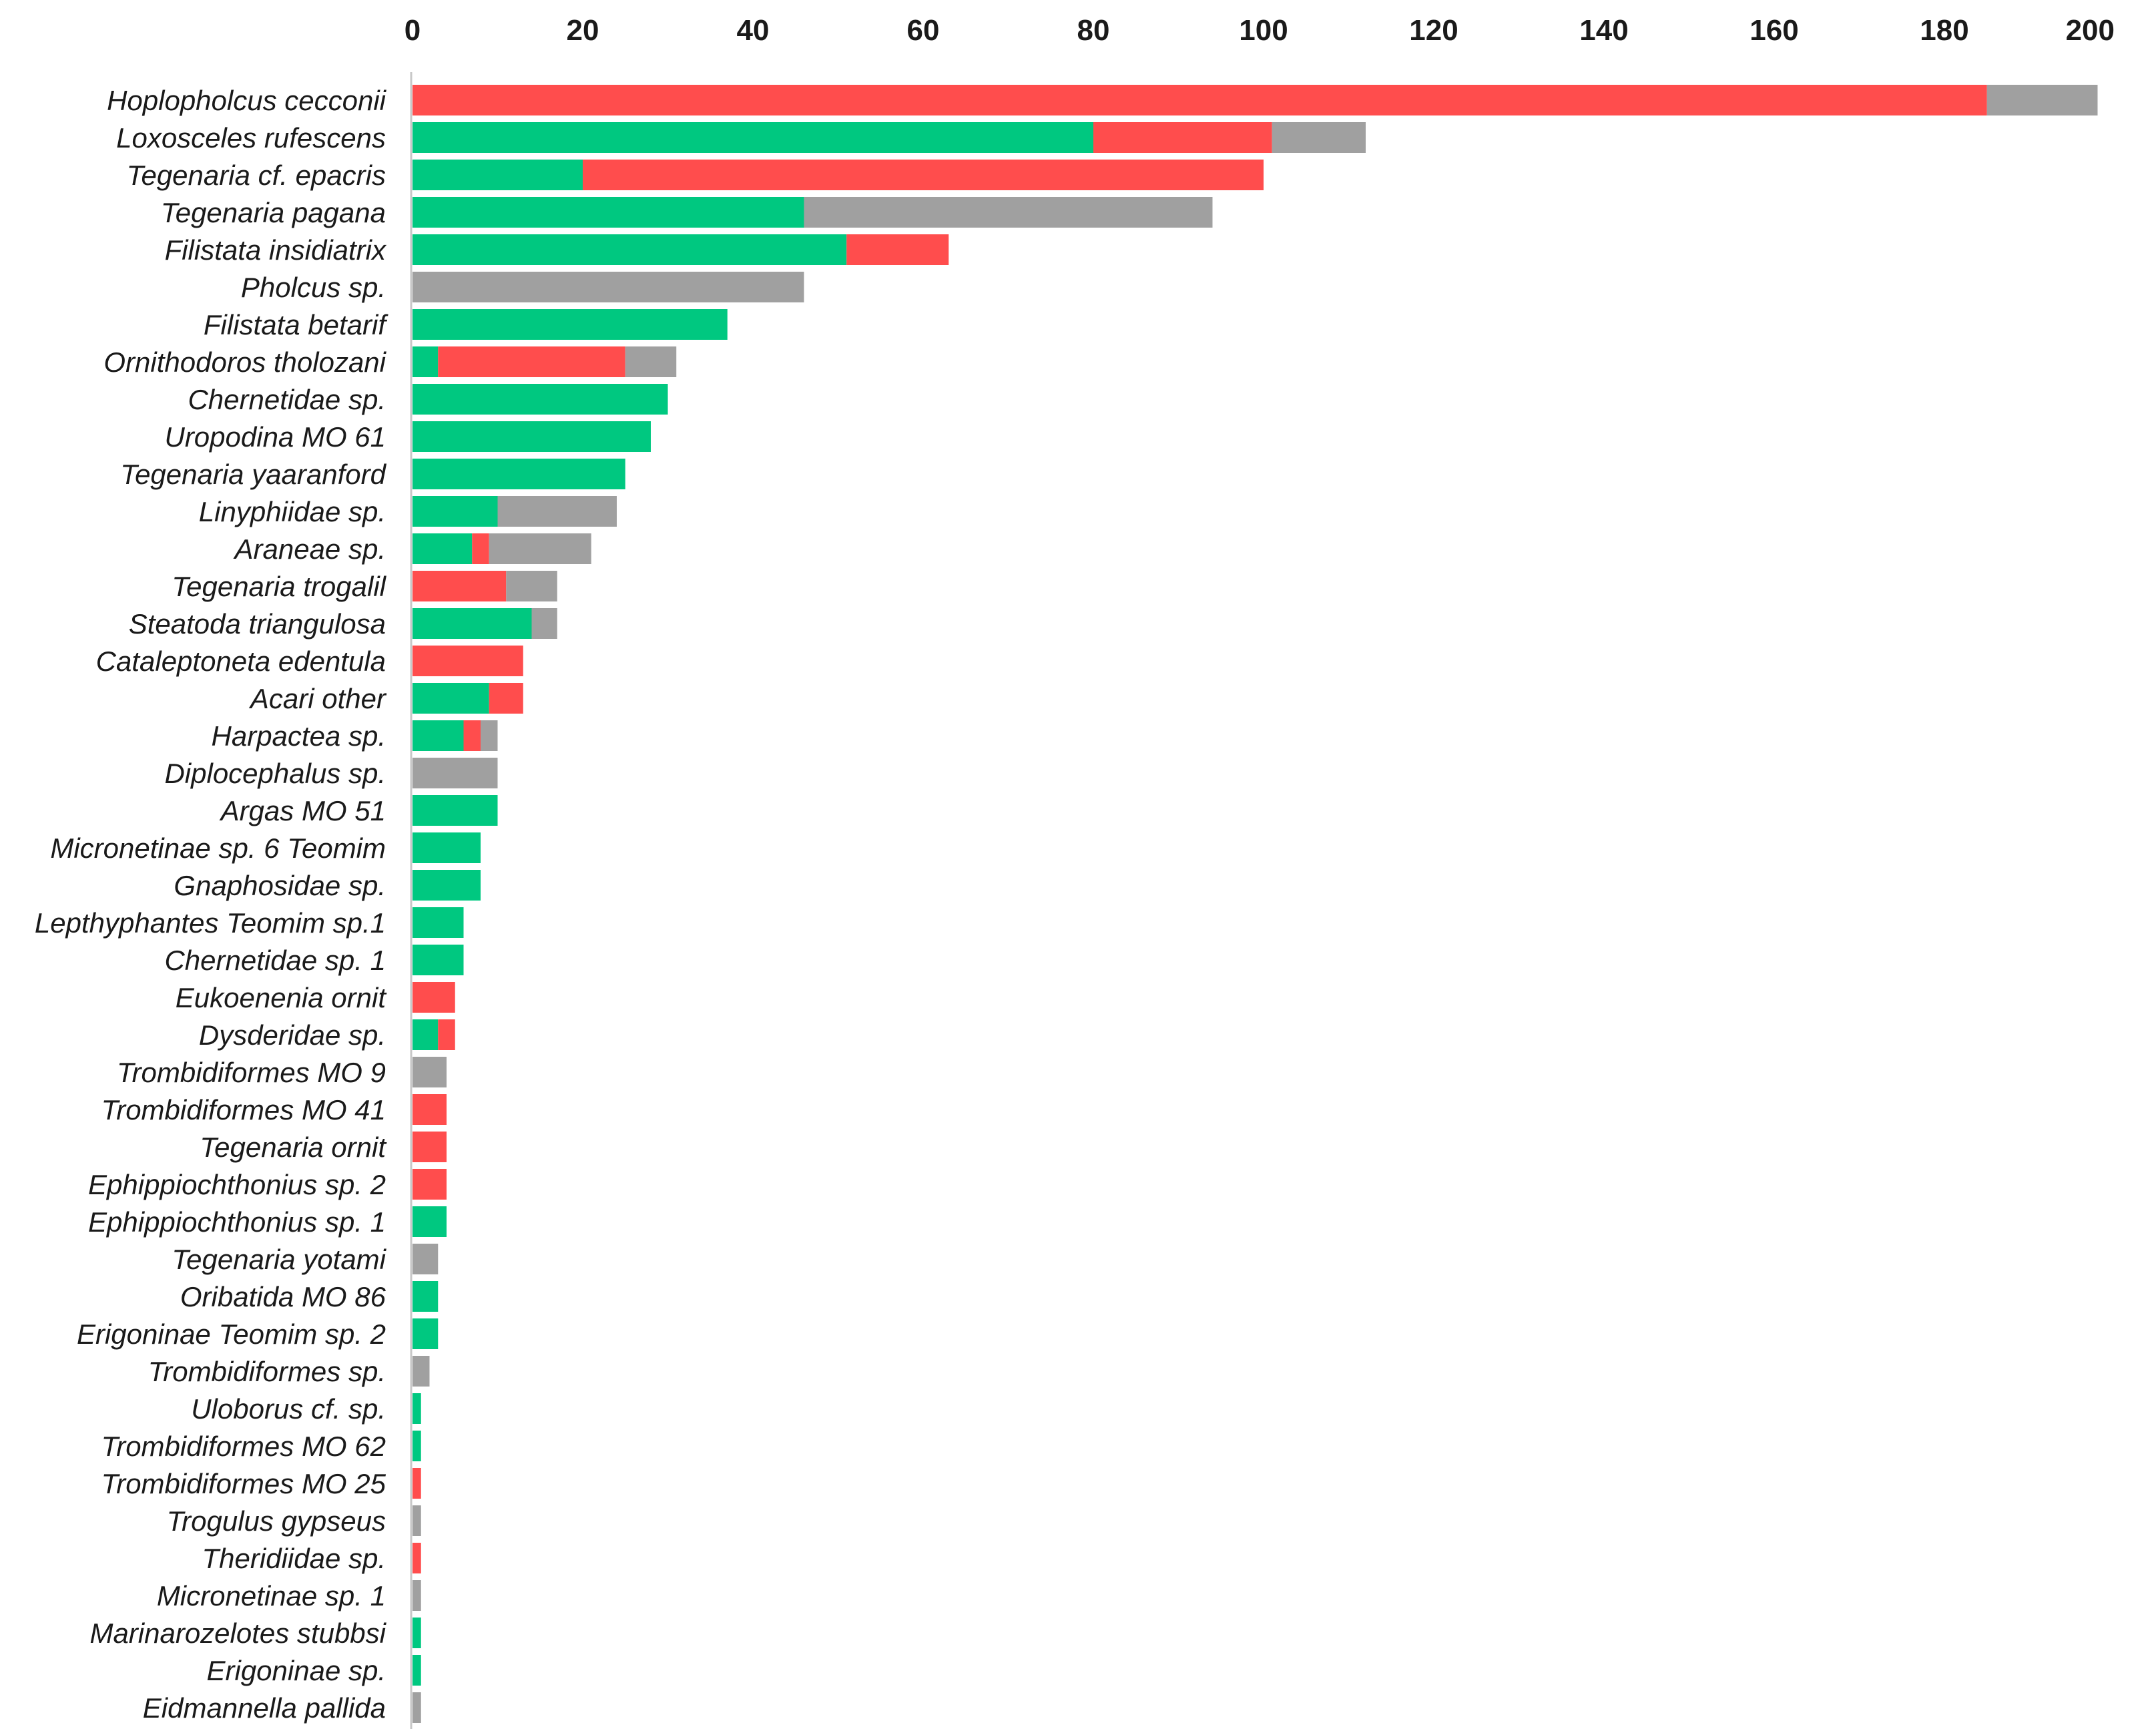 This screenshot has height=1733, width=2156. I want to click on category-label: Harpactea sp., so click(299, 736).